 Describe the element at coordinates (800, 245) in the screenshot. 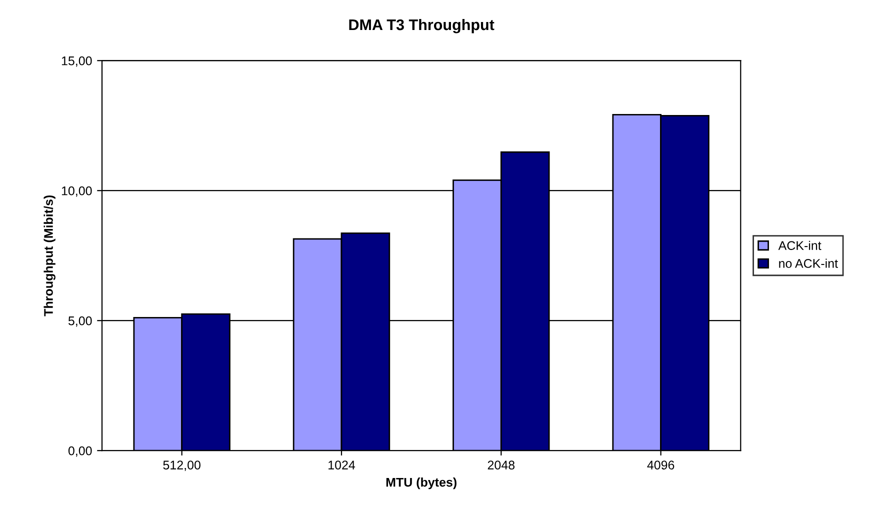

I see `legend-label: ACK-int` at that location.